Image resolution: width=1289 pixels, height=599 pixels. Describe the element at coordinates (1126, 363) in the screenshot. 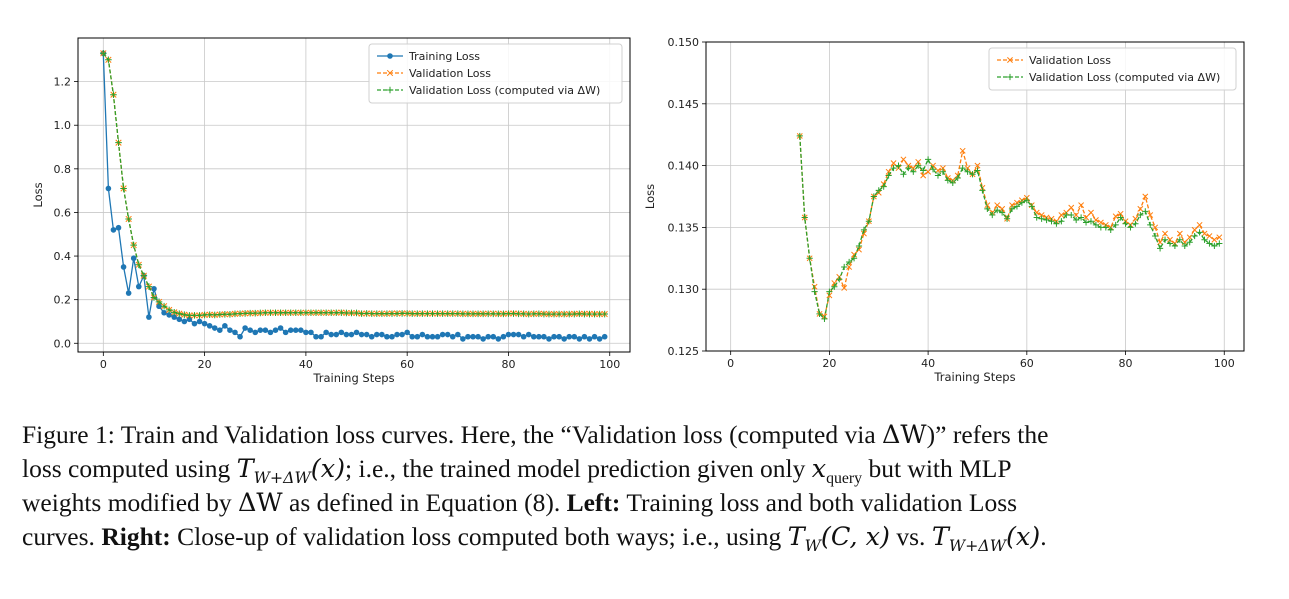

I see `x-tick-label: 80` at that location.